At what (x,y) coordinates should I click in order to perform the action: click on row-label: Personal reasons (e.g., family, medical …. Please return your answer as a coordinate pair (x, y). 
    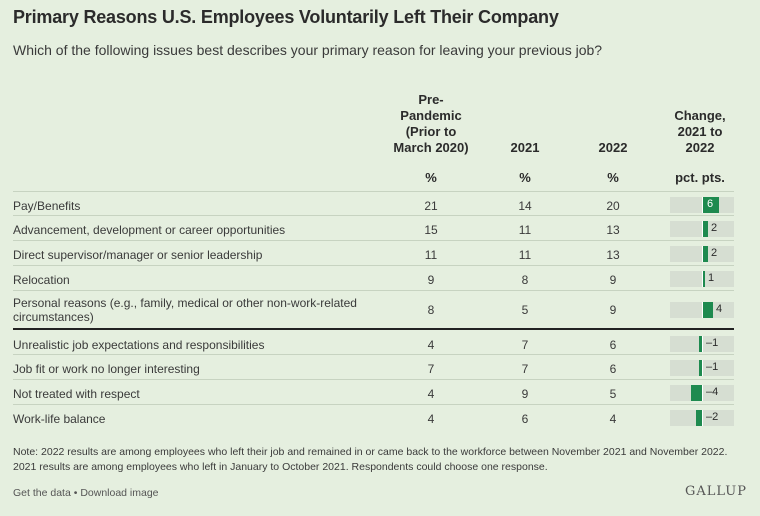
    Looking at the image, I should click on (185, 310).